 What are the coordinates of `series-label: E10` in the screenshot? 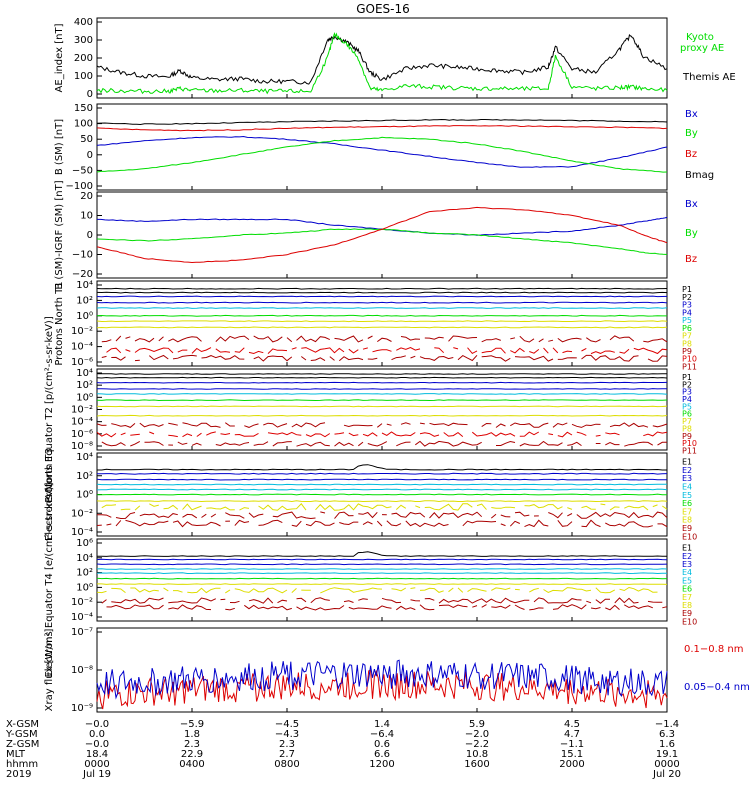 It's located at (689, 621).